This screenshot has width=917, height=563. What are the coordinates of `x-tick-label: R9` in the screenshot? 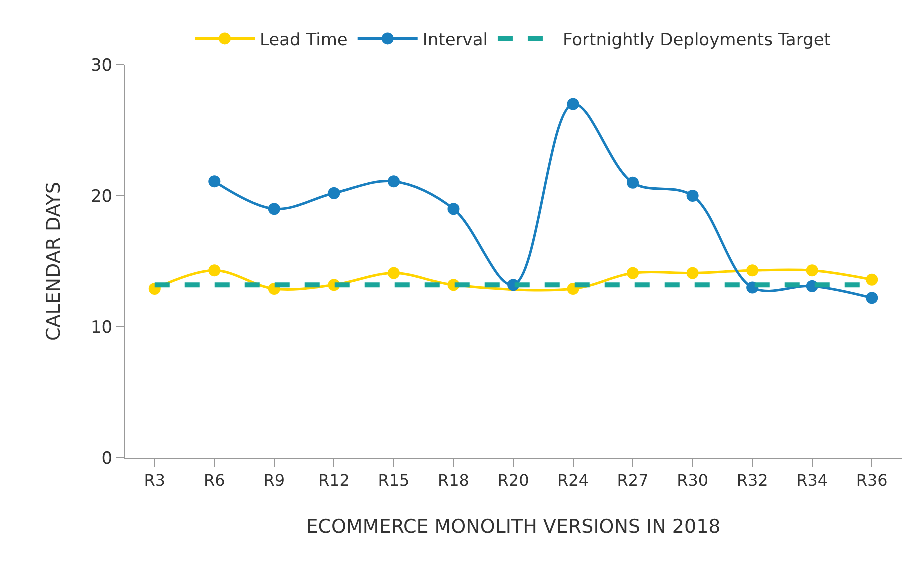 It's located at (275, 480).